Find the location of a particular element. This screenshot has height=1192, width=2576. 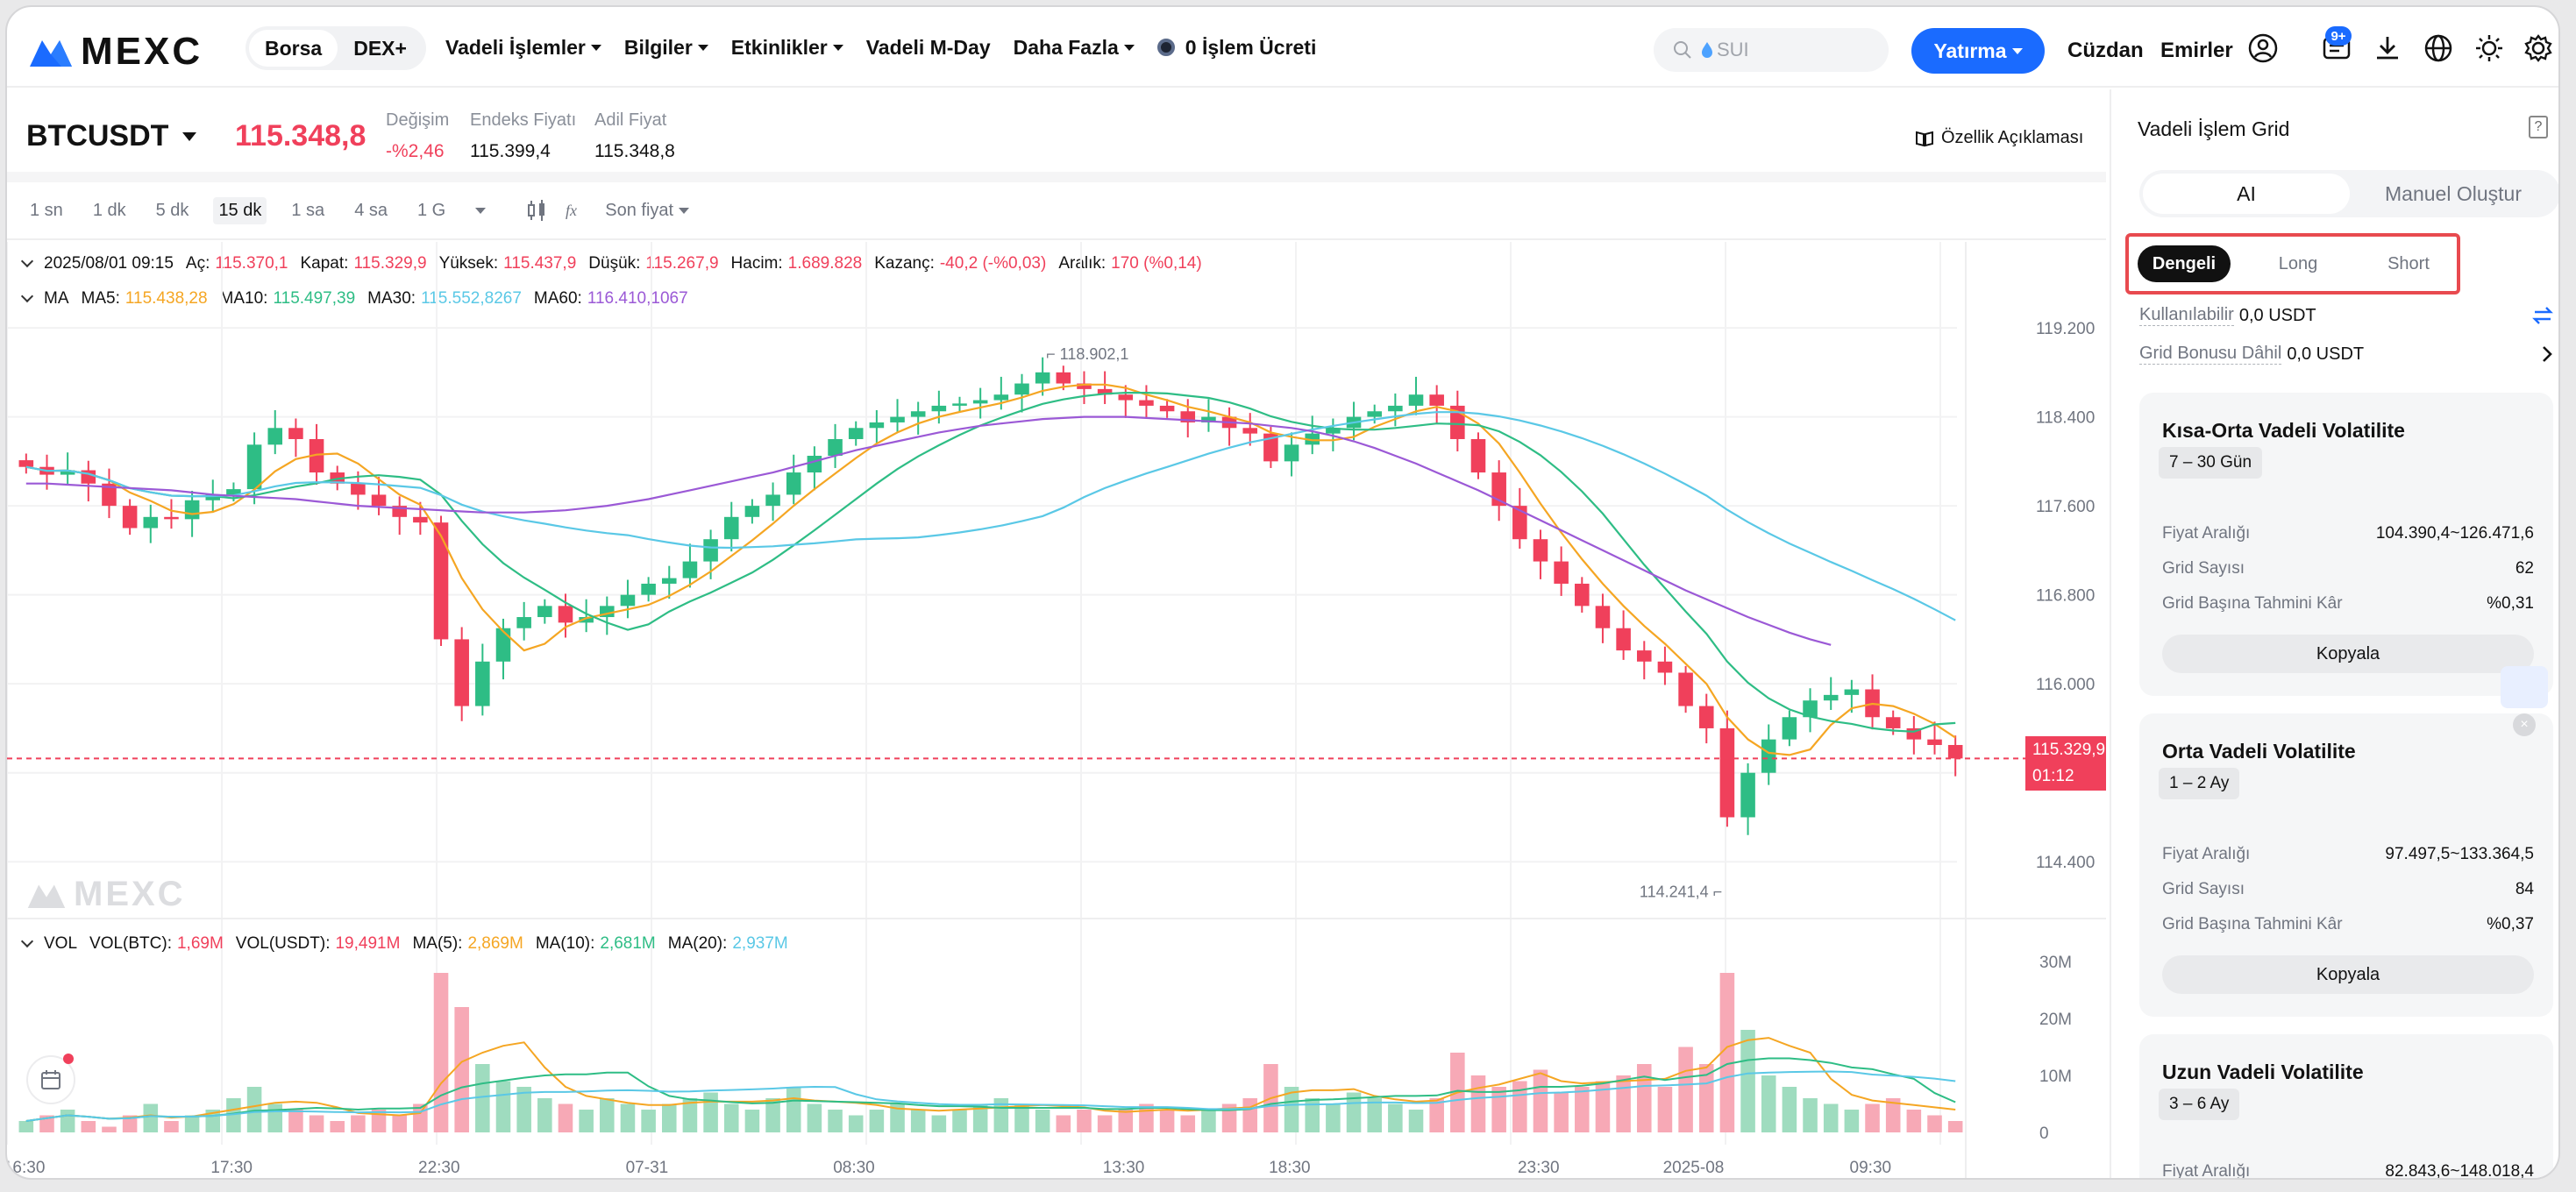

indicator-fx-icon: fx is located at coordinates (575, 210).